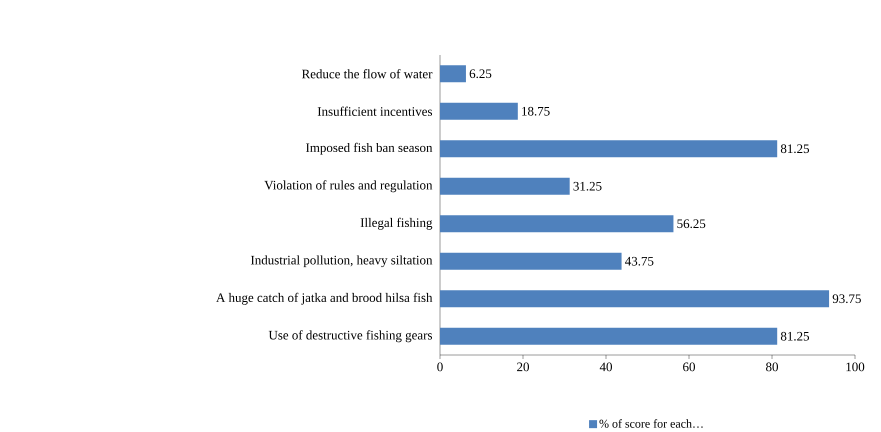  Describe the element at coordinates (536, 111) in the screenshot. I see `data-label: 18.75` at that location.